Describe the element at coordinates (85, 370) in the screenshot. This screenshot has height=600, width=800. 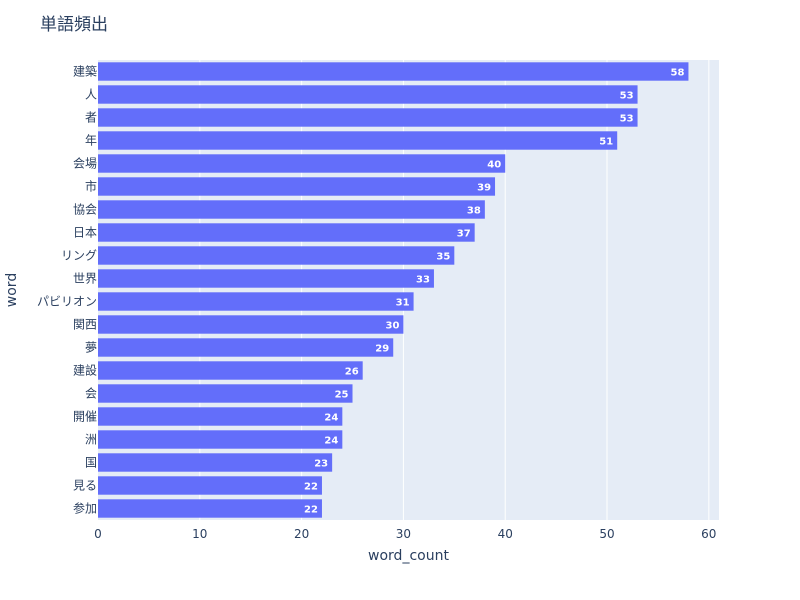
I see `y-tick-label: 建設` at that location.